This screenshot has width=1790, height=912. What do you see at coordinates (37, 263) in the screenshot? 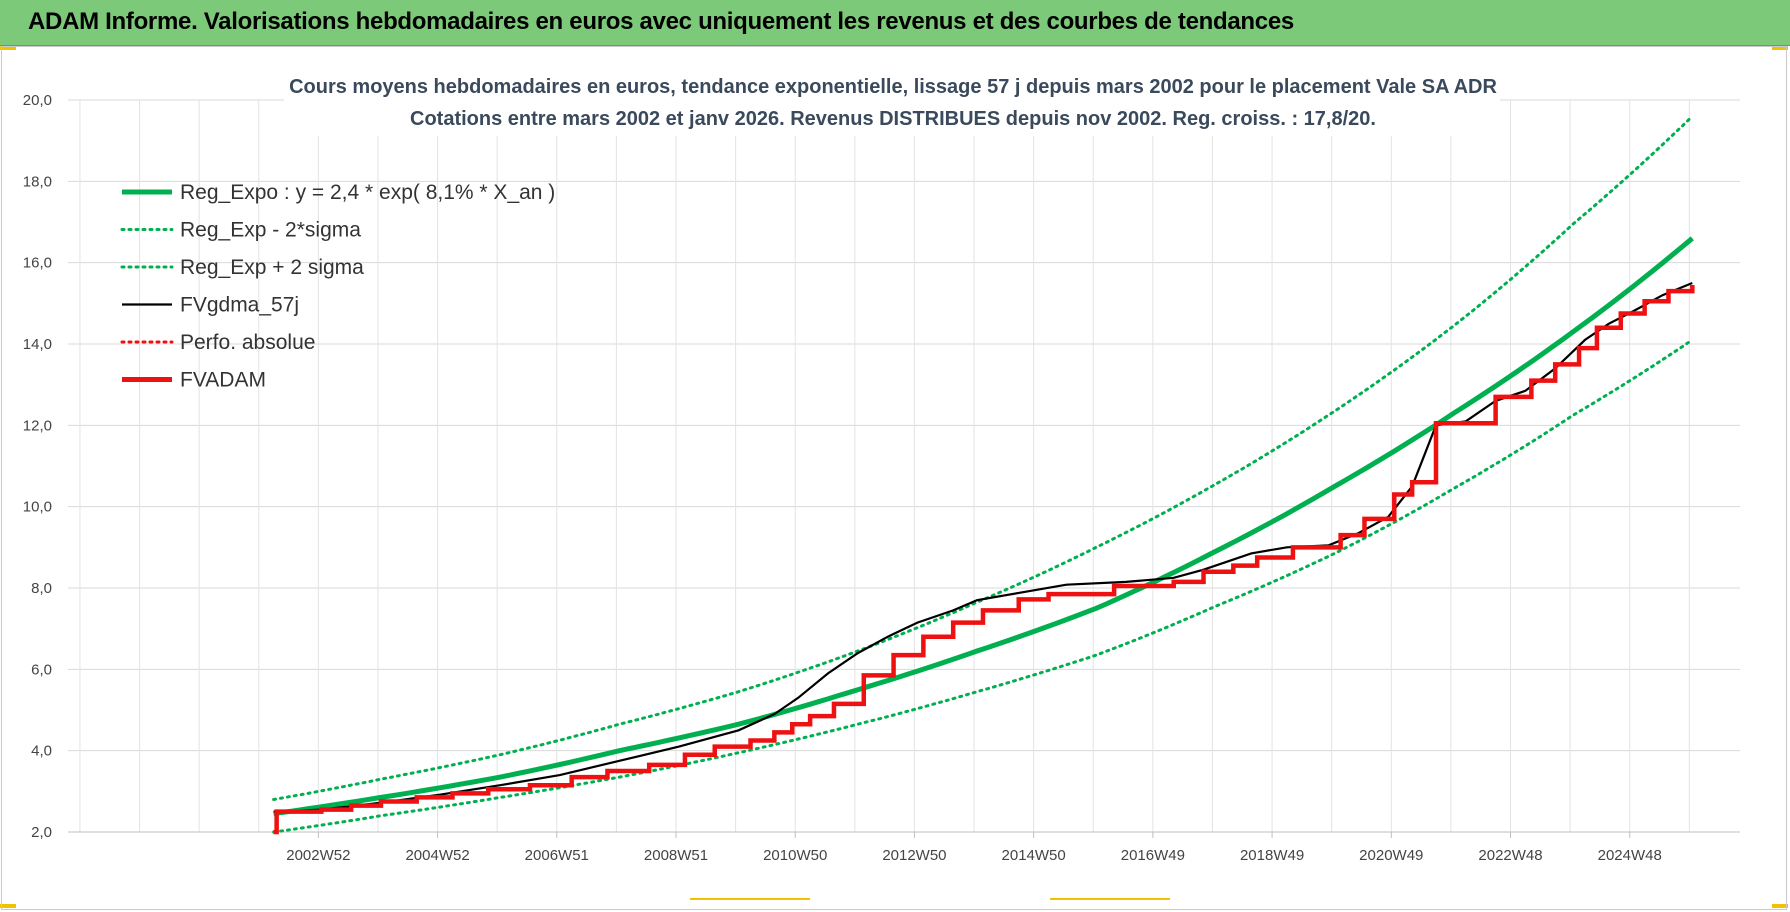
I see `y-tick-label: 16,0` at bounding box center [37, 263].